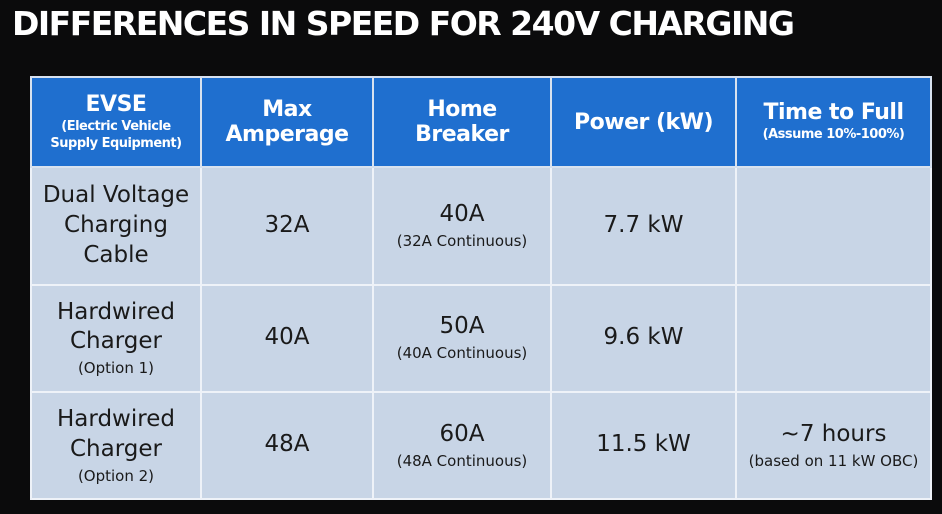 The height and width of the screenshot is (514, 942). Describe the element at coordinates (833, 433) in the screenshot. I see `cell-text: ~7 hours` at that location.